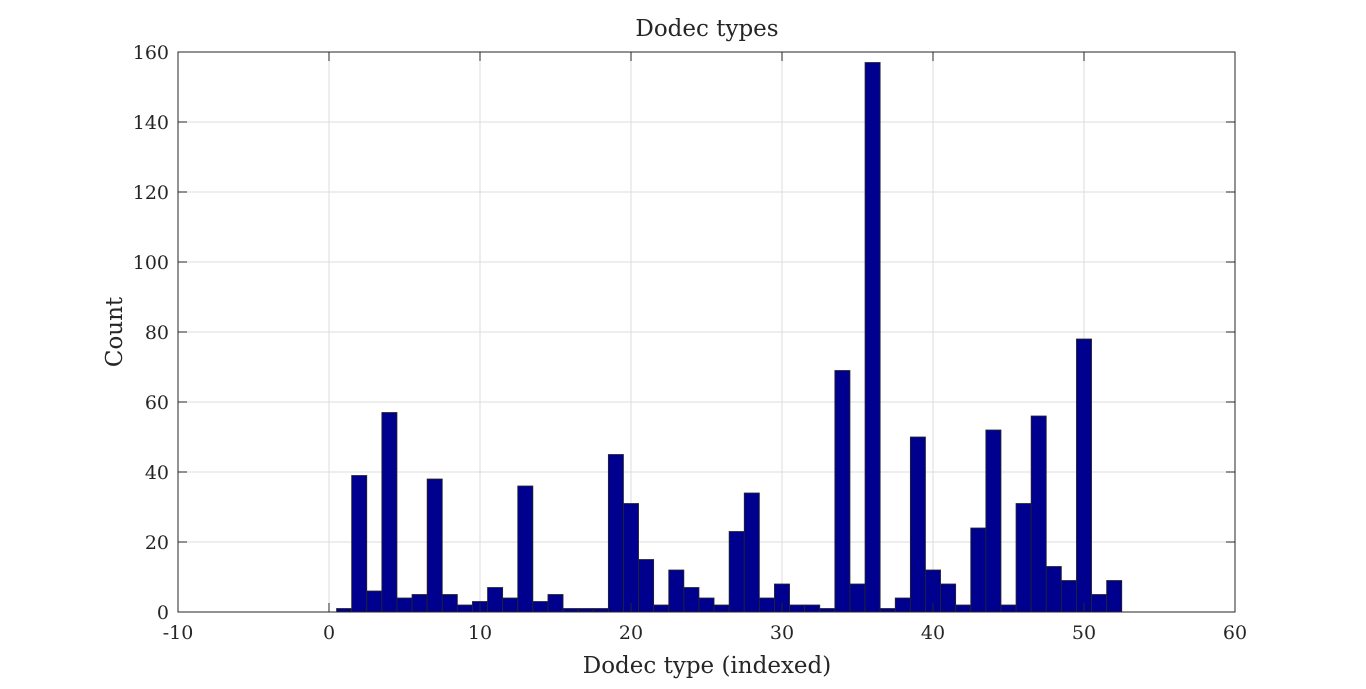  What do you see at coordinates (157, 403) in the screenshot?
I see `y-tick-label: 60` at bounding box center [157, 403].